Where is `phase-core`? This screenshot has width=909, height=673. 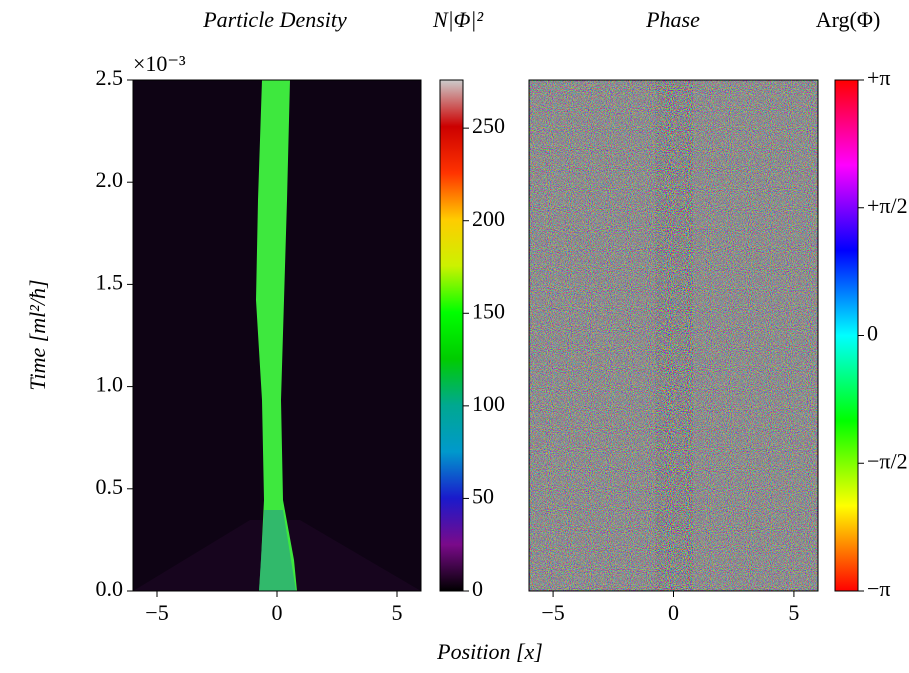
phase-core is located at coordinates (674, 335).